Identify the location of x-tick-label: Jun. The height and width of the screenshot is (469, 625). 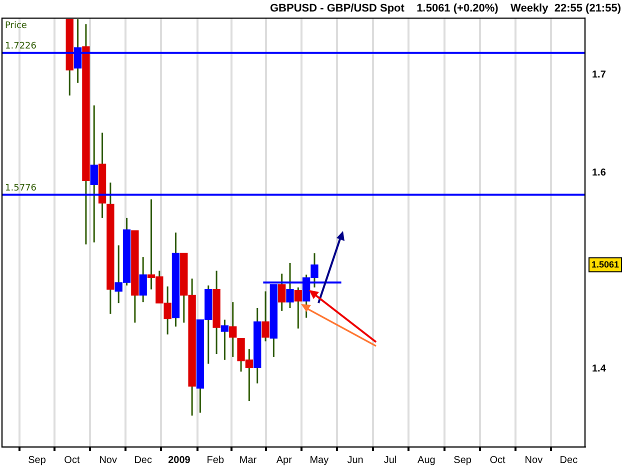
(355, 460).